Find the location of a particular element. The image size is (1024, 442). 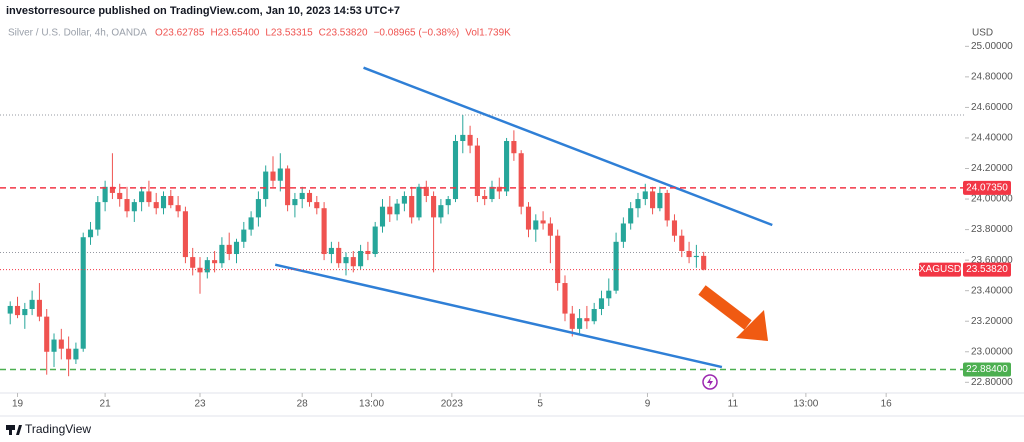

x-tick-label: 9 is located at coordinates (648, 404).